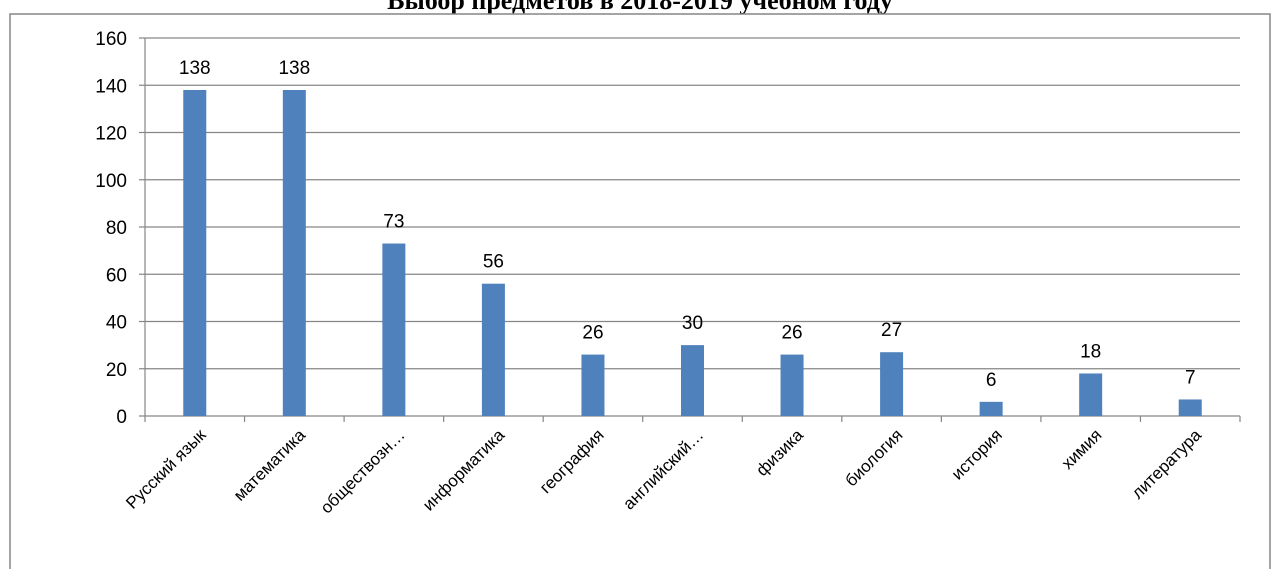 The height and width of the screenshot is (569, 1280). I want to click on category-label: литература, so click(1167, 464).